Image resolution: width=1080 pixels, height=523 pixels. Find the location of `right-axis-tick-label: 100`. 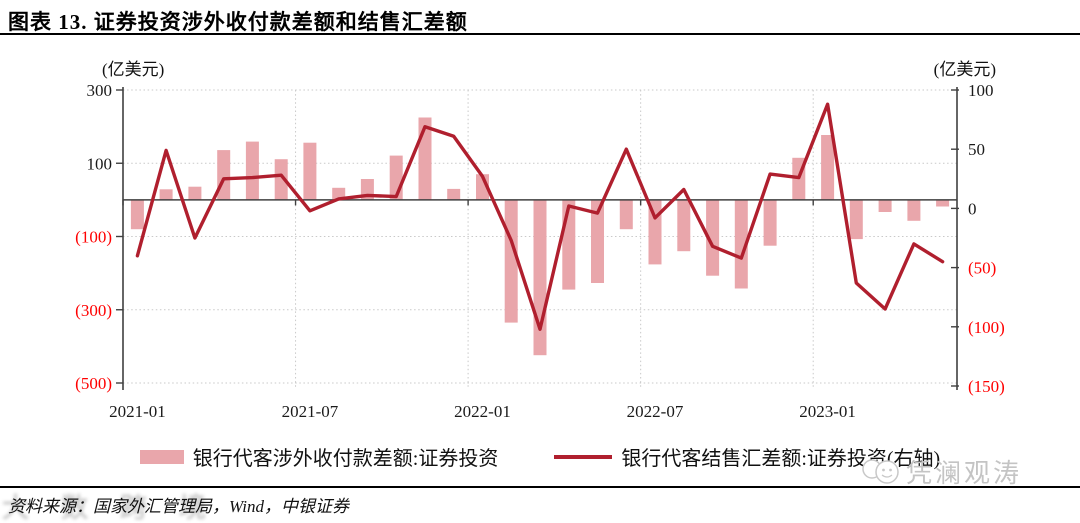

right-axis-tick-label: 100 is located at coordinates (981, 90).